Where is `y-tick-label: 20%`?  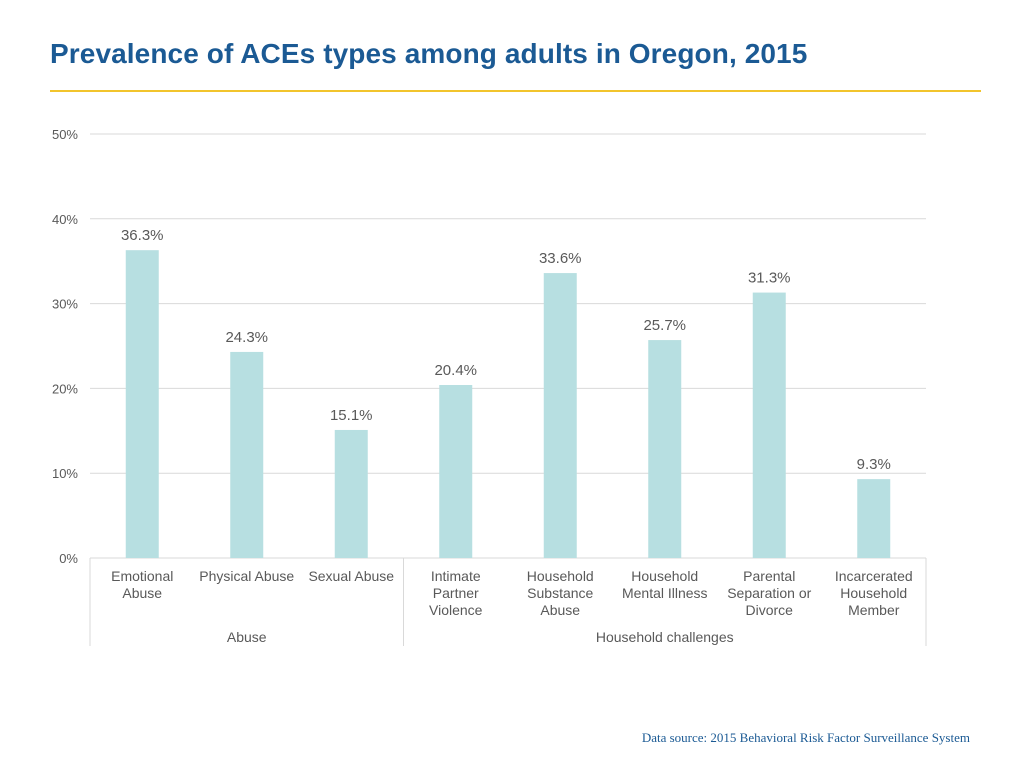
y-tick-label: 20% is located at coordinates (65, 388).